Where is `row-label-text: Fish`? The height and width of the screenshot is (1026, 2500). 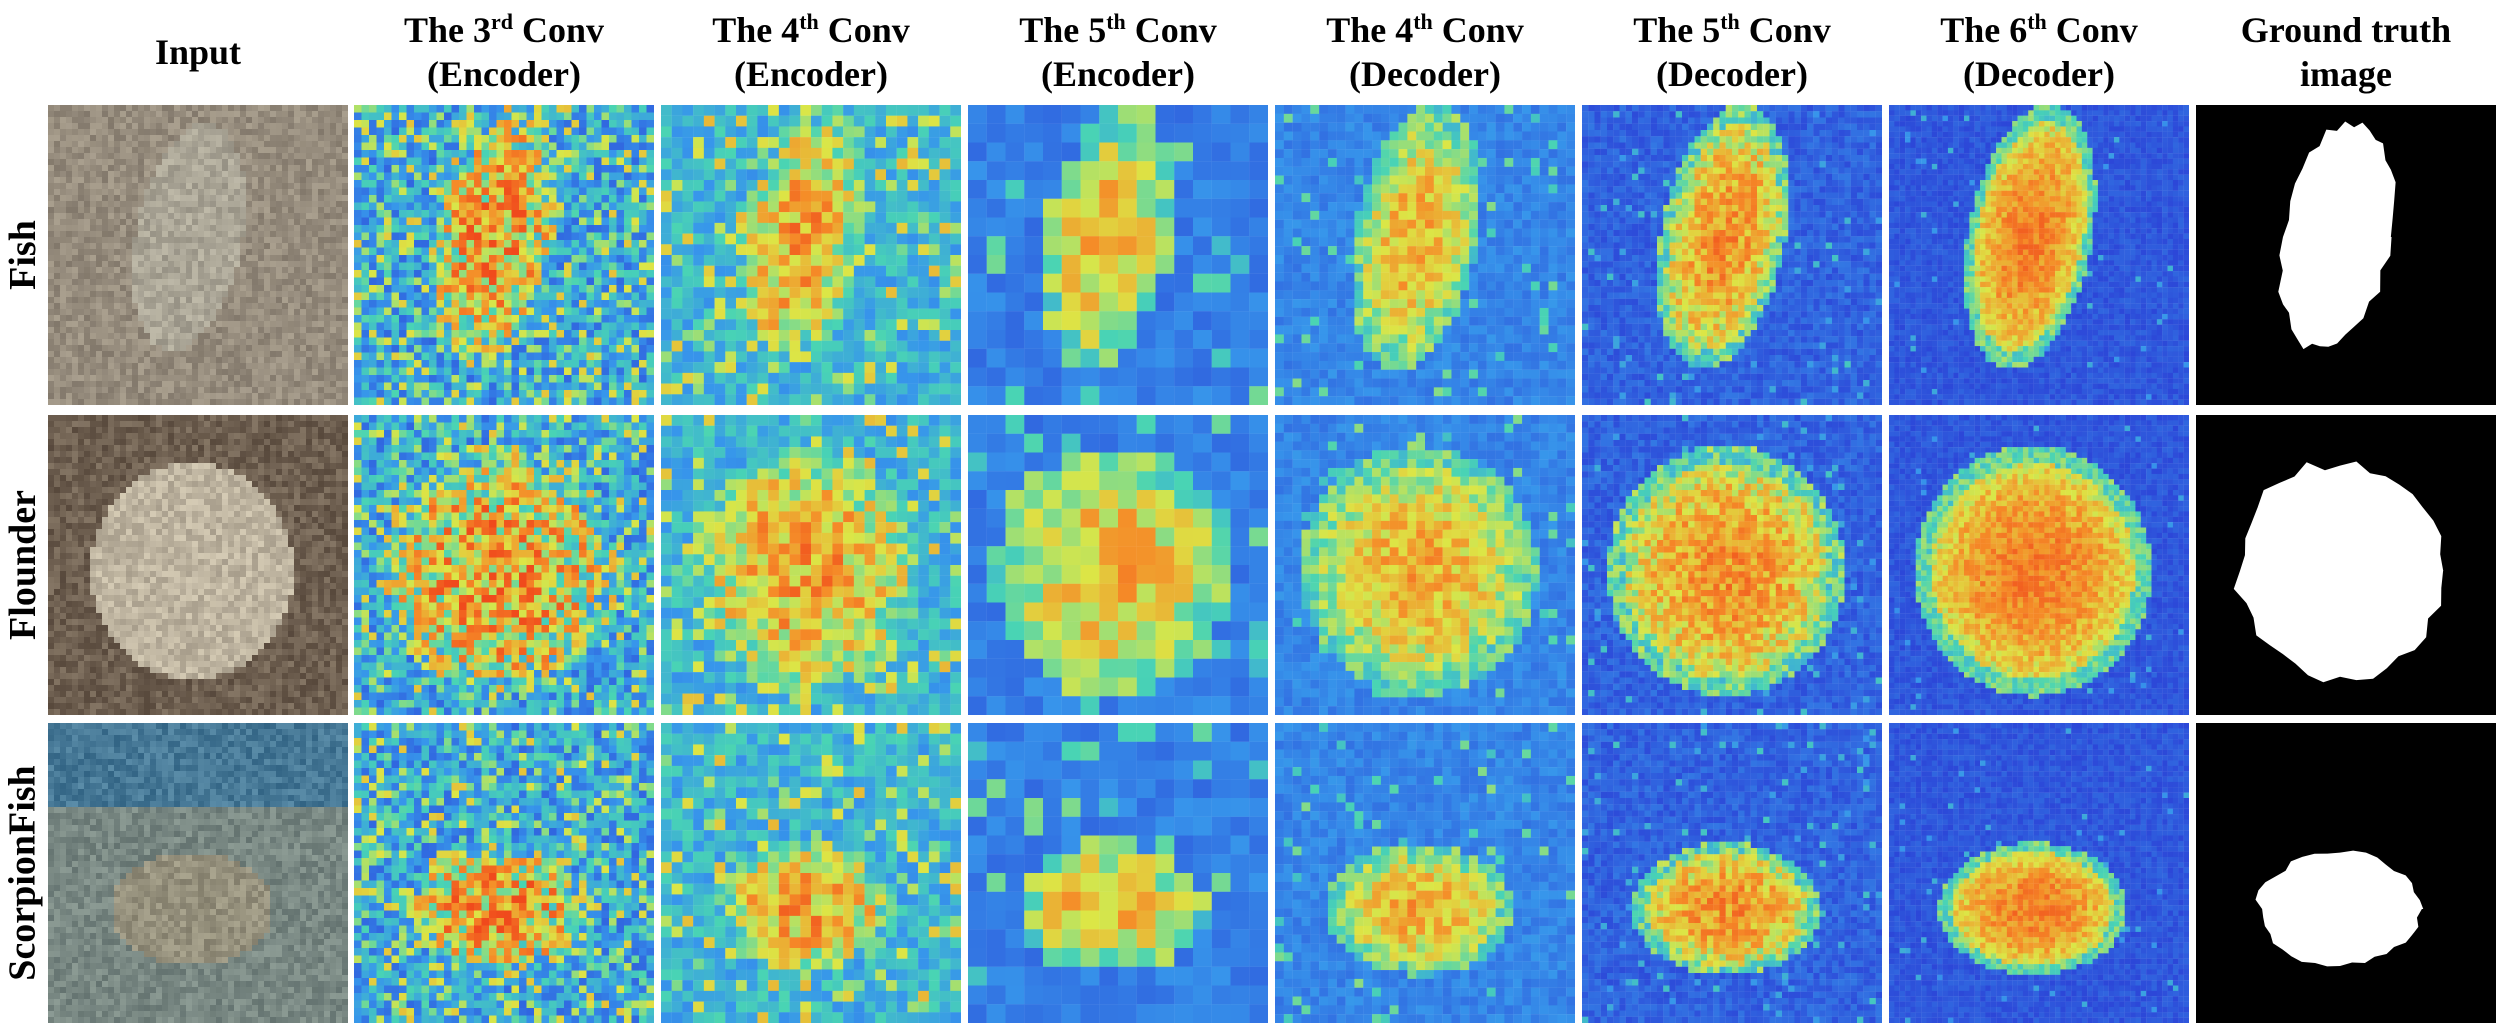
row-label-text: Fish is located at coordinates (23, 255).